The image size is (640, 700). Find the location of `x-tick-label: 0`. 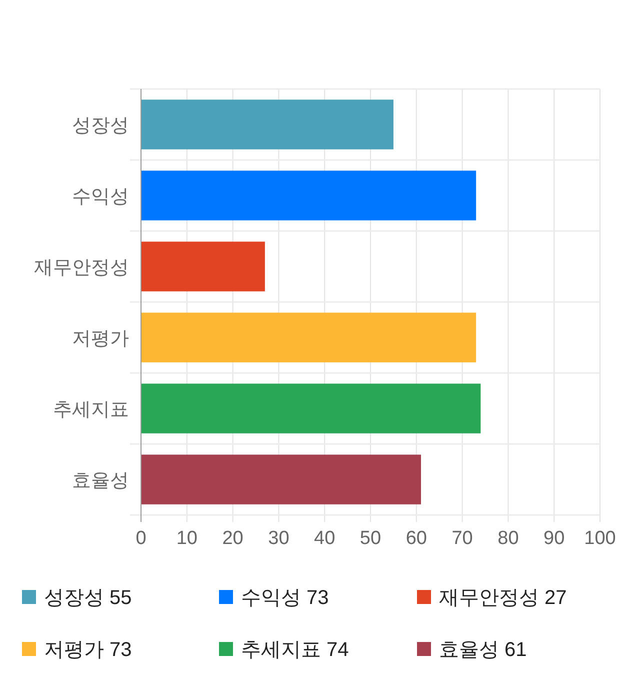

x-tick-label: 0 is located at coordinates (141, 538).